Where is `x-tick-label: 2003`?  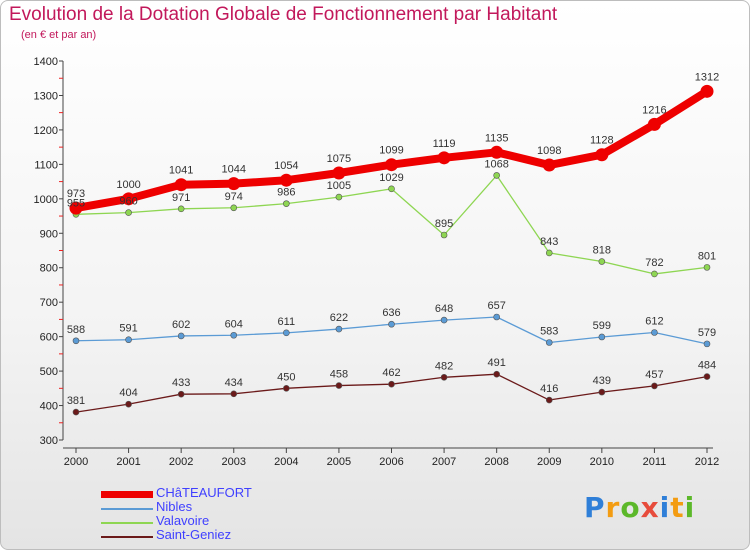 x-tick-label: 2003 is located at coordinates (234, 462).